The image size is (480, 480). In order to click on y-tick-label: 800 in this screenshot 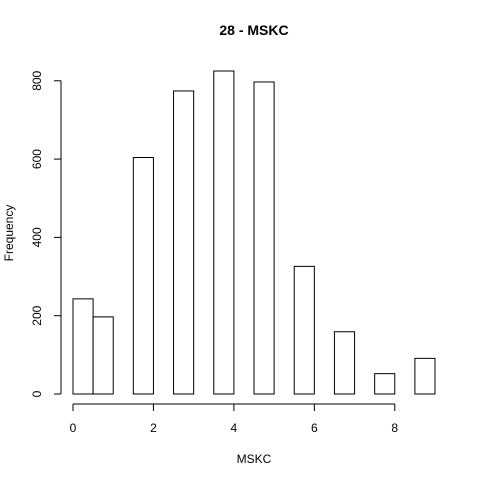, I will do `click(37, 80)`.